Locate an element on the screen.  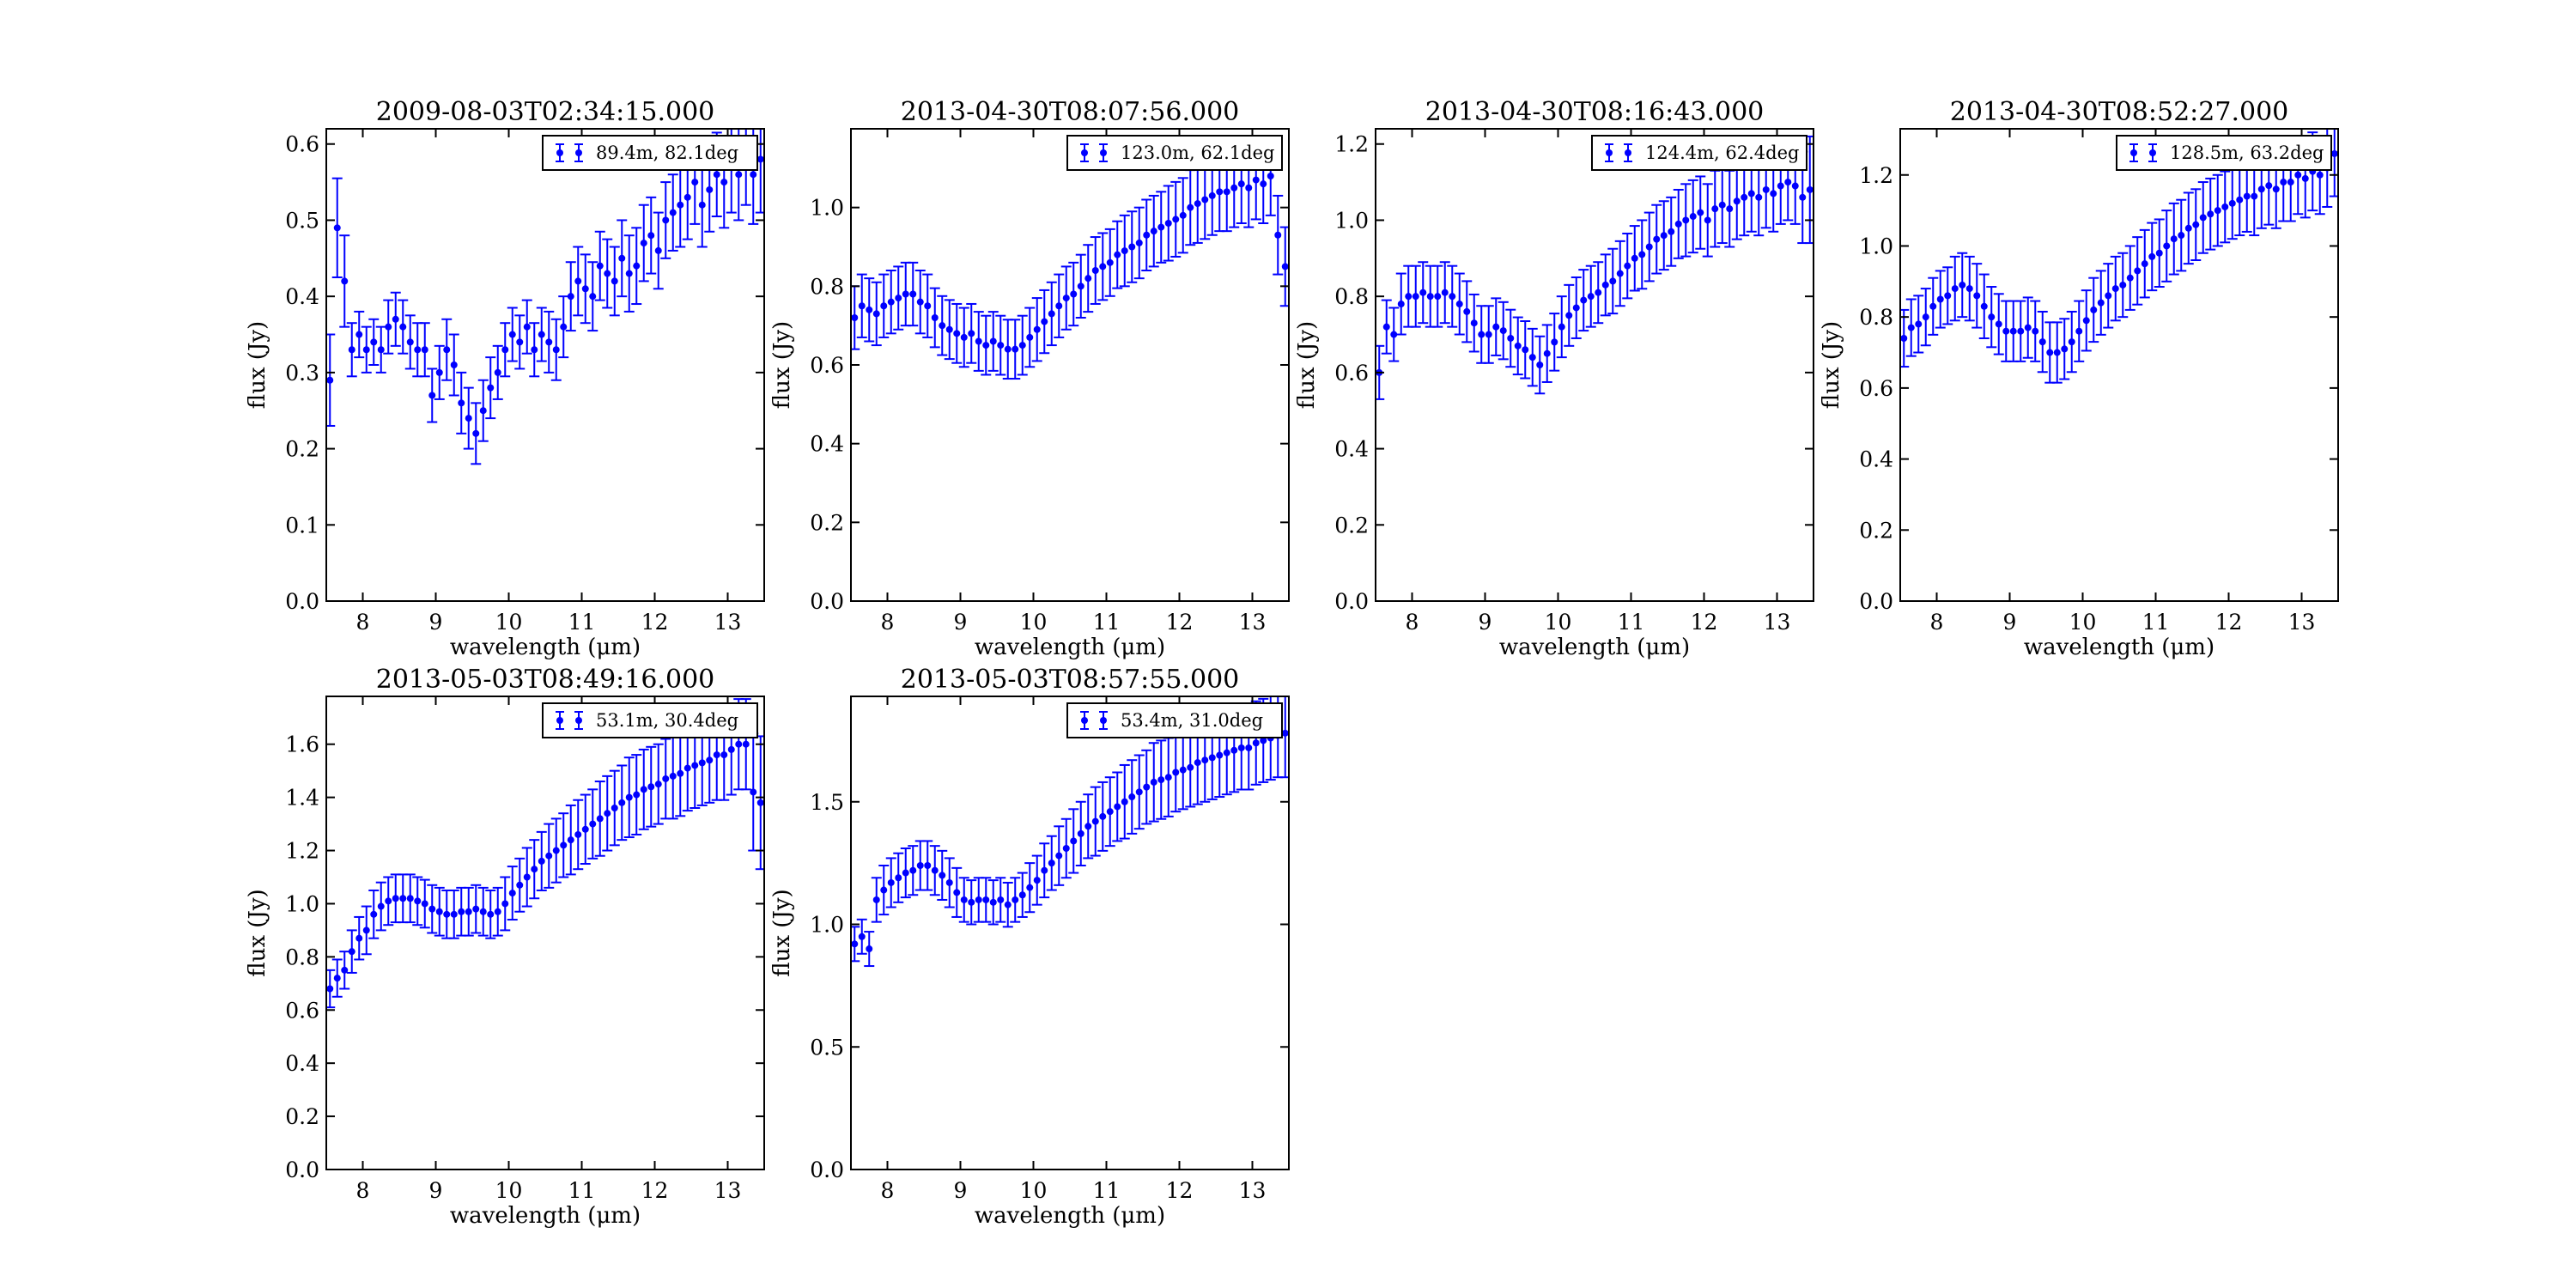
legend-label: 89.4m, 82.1deg is located at coordinates (667, 153).